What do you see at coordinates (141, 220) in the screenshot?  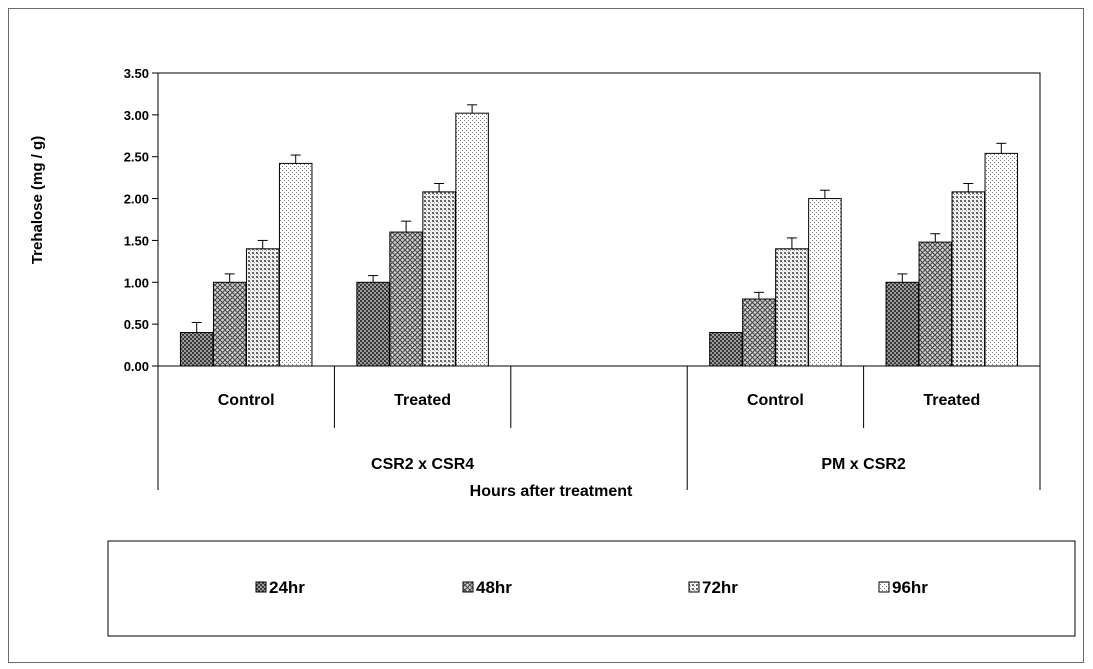 I see `y-axis: 0.00 0.50 1.00 1.50 2.00 2.50 3.00 3.50` at bounding box center [141, 220].